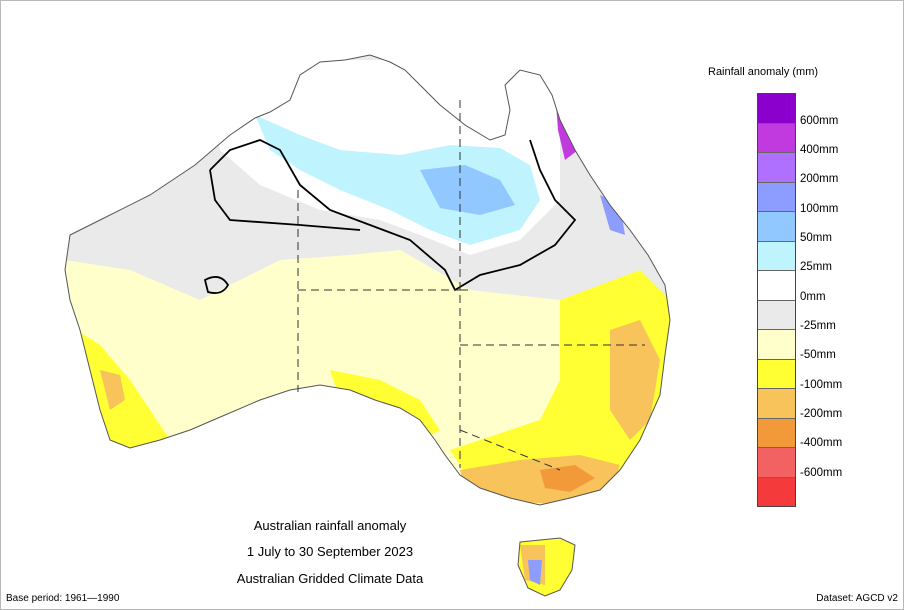 This screenshot has width=904, height=610. Describe the element at coordinates (776, 138) in the screenshot. I see `legend-swatch-400mm` at that location.